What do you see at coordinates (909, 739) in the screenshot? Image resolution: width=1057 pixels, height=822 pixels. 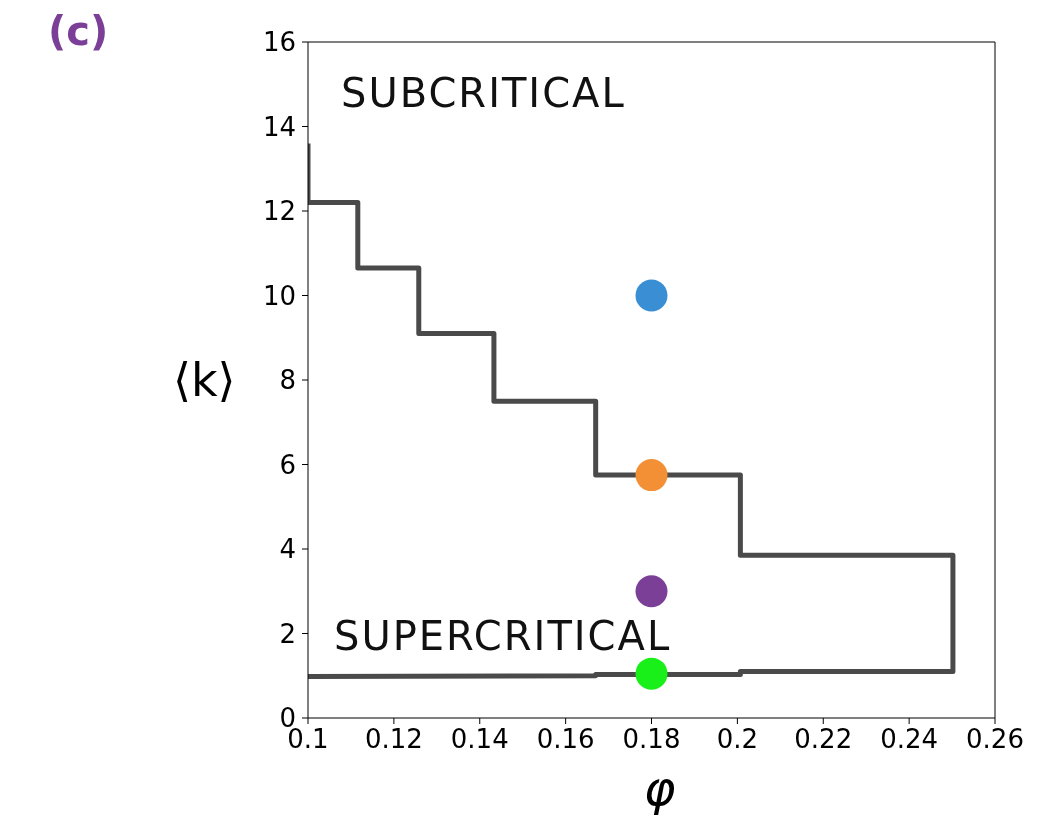 I see `x-tick-label: 0.24` at bounding box center [909, 739].